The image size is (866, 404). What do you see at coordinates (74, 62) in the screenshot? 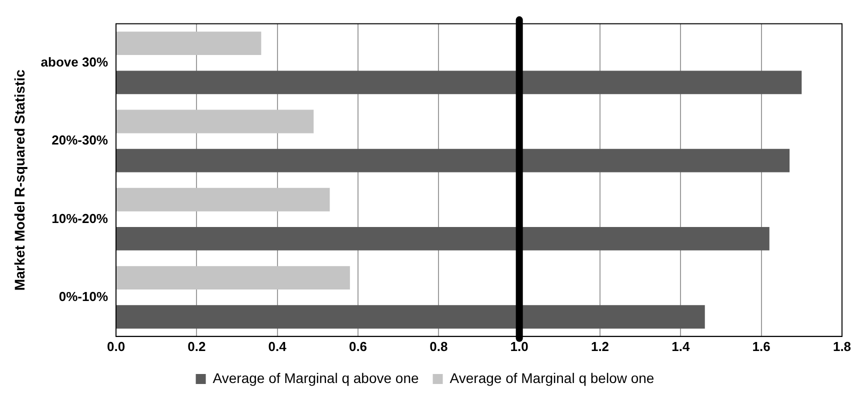
I see `y-tick-label: above 30%` at bounding box center [74, 62].